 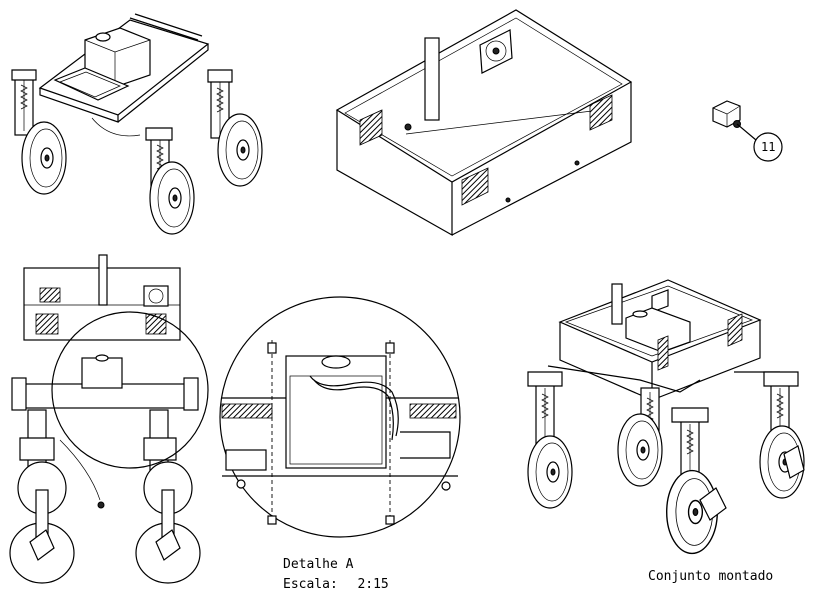 I want to click on enclosure-box-view, so click(x=484, y=123).